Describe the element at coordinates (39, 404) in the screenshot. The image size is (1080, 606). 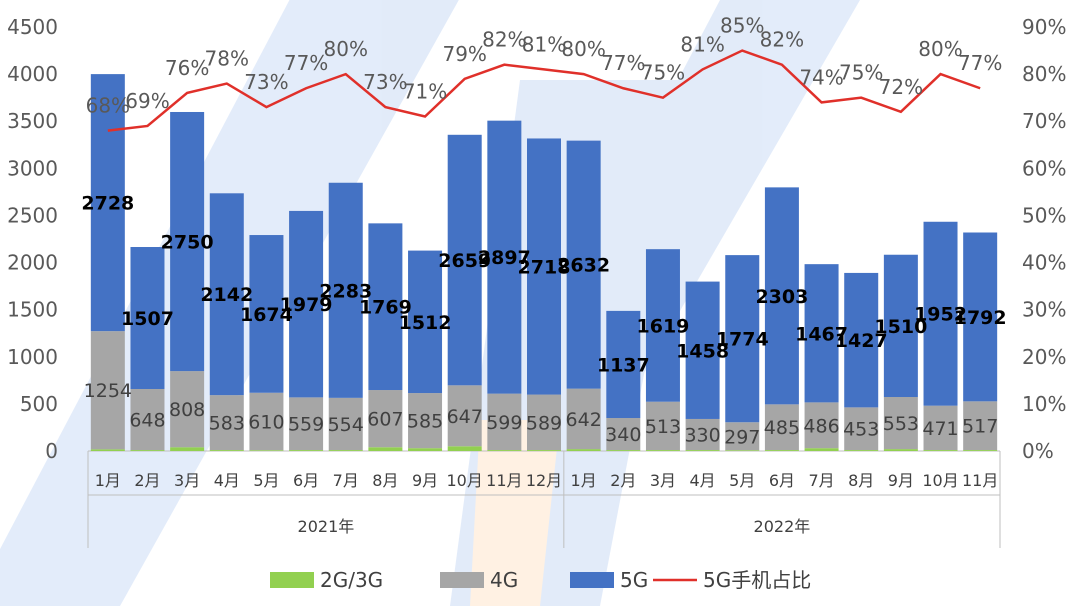
I see `y-left-tick-label: 500` at that location.